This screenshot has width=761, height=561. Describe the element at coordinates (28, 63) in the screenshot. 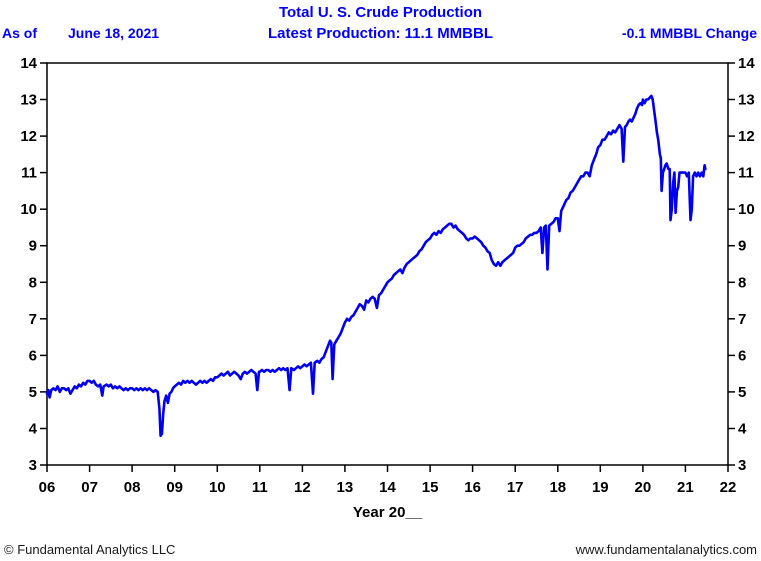

I see `y-axis-label-left: 14` at that location.